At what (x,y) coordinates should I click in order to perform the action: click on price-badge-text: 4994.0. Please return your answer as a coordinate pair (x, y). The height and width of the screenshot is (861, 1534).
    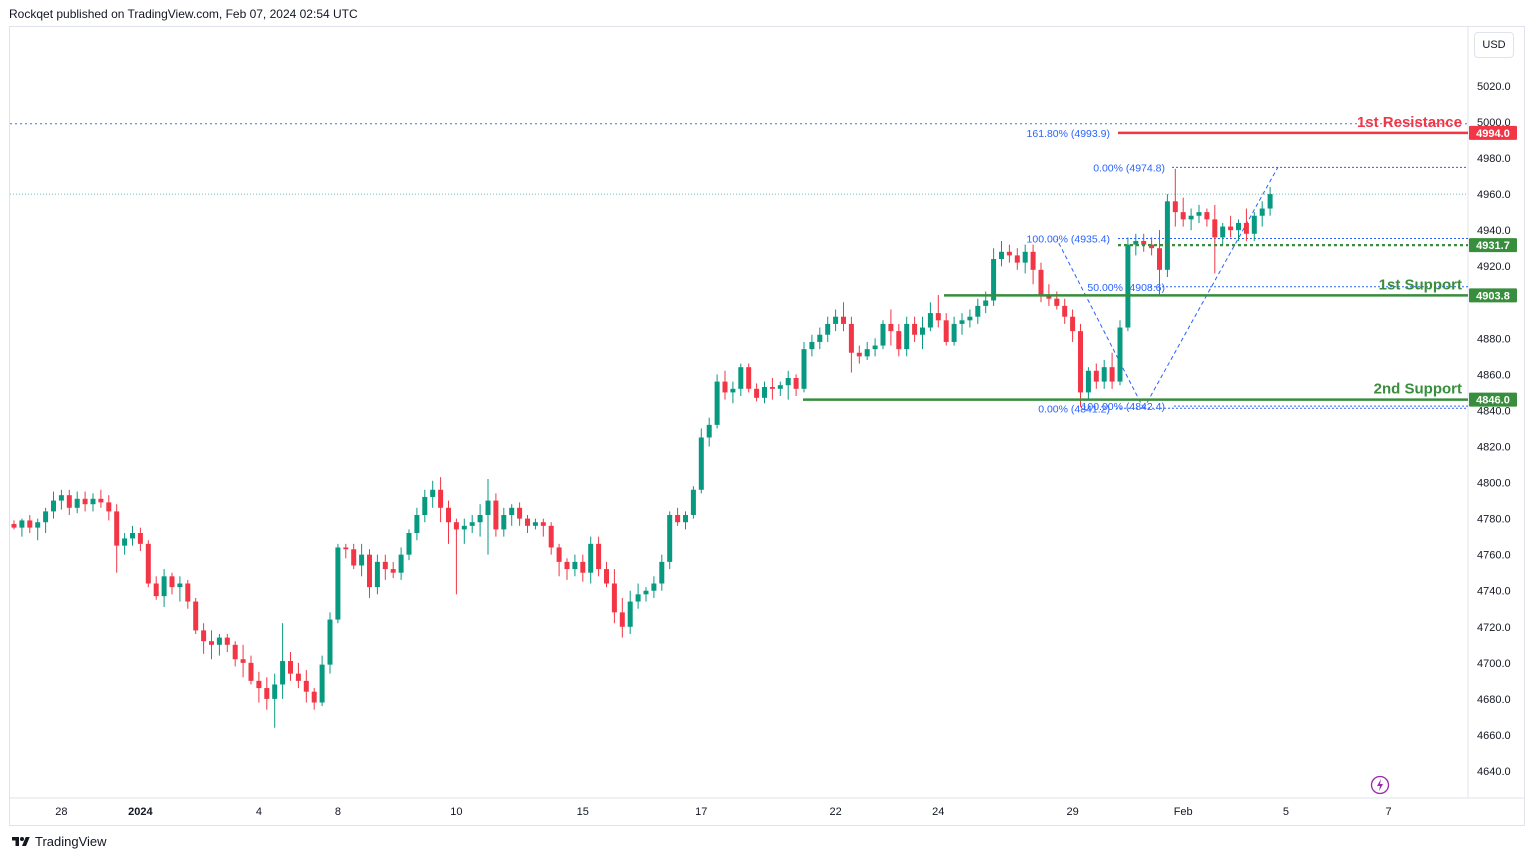
    Looking at the image, I should click on (1493, 134).